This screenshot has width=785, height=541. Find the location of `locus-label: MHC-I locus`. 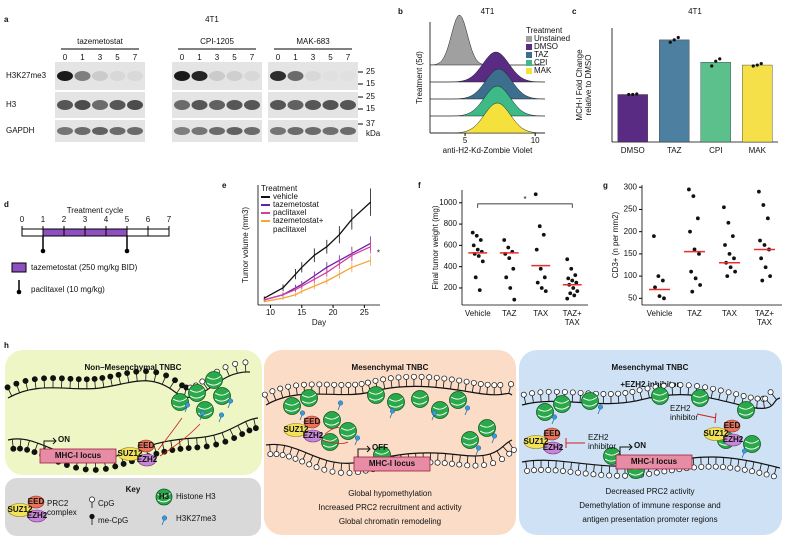

locus-label: MHC-I locus is located at coordinates (654, 461).